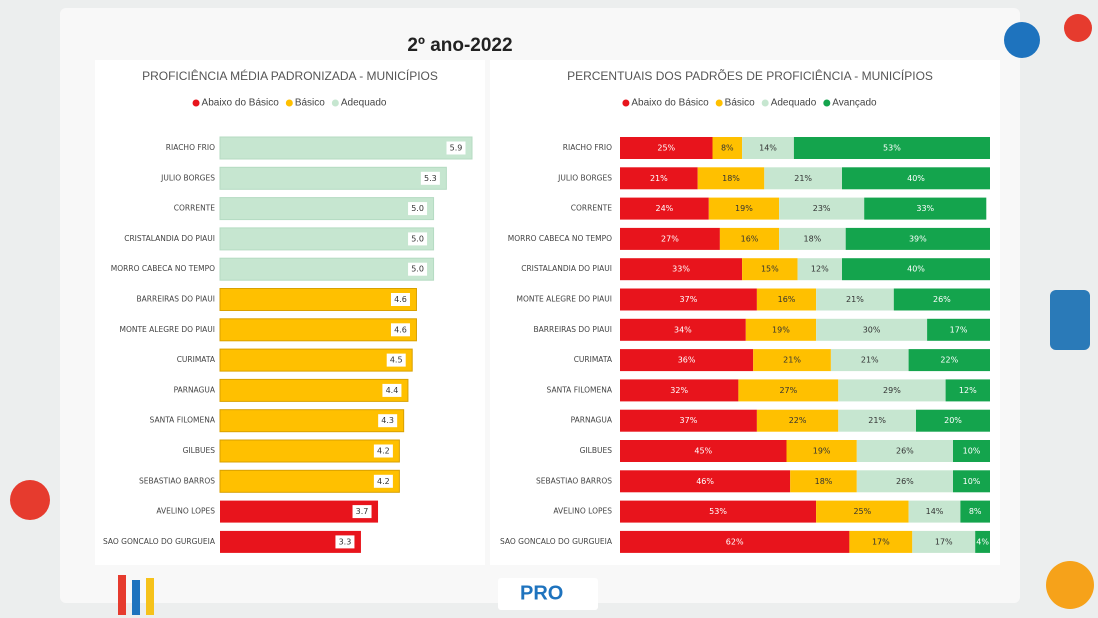  Describe the element at coordinates (580, 389) in the screenshot. I see `category-label: SANTA FILOMENA` at that location.